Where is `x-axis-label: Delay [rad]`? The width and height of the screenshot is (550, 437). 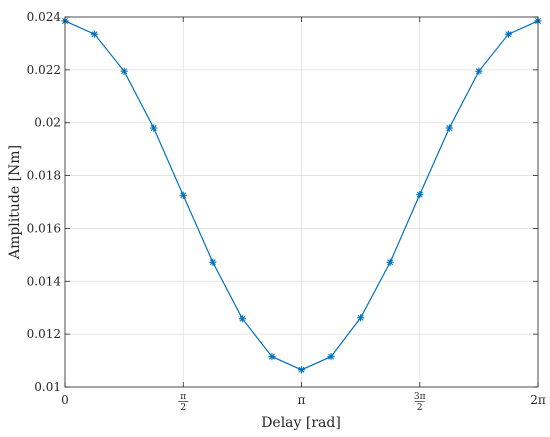 x-axis-label: Delay [rad] is located at coordinates (301, 423).